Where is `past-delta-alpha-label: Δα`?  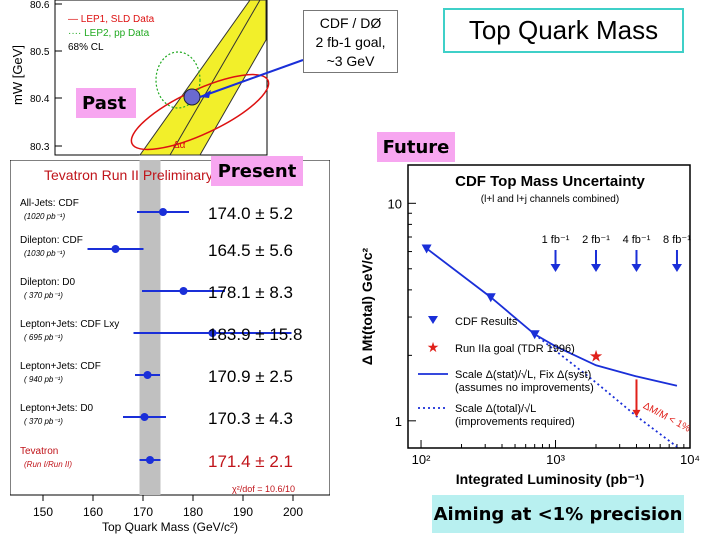 past-delta-alpha-label: Δα is located at coordinates (179, 145).